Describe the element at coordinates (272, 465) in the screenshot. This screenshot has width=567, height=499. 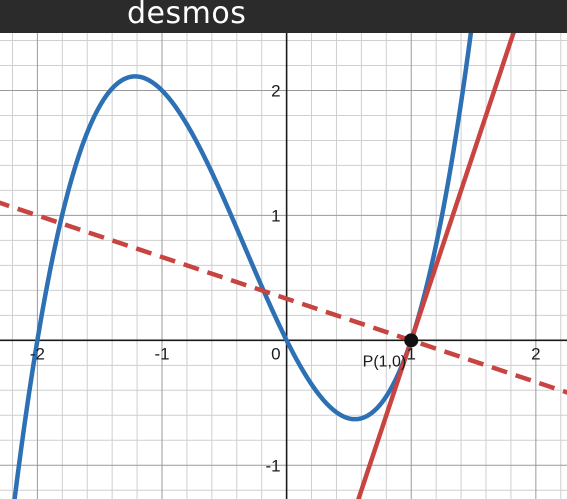
I see `y-tick-label: -1` at that location.